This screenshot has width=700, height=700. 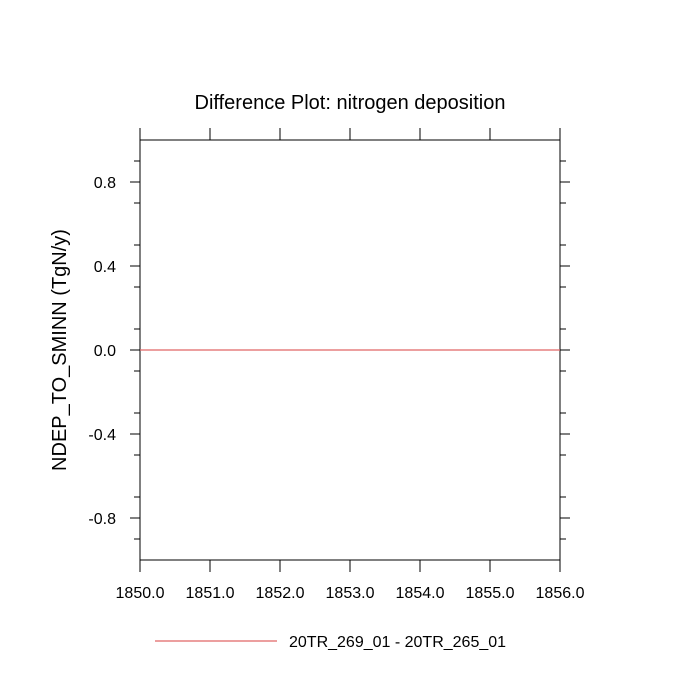 What do you see at coordinates (350, 593) in the screenshot?
I see `x-tick-label: 1853.0` at bounding box center [350, 593].